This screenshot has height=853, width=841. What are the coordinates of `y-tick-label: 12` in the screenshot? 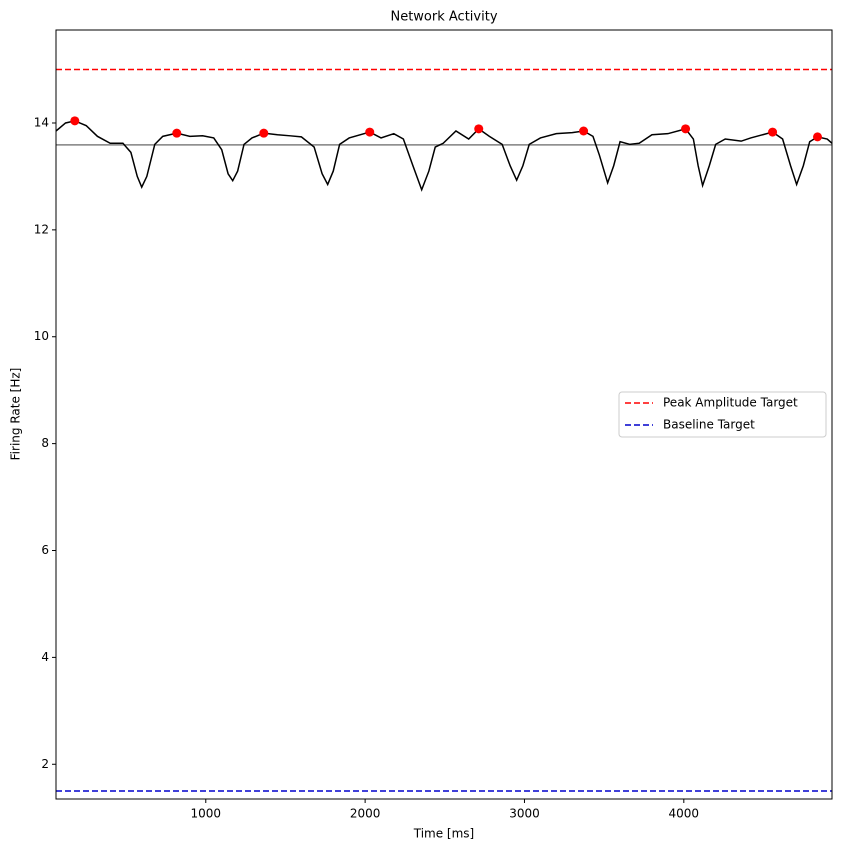 It's located at (41, 229).